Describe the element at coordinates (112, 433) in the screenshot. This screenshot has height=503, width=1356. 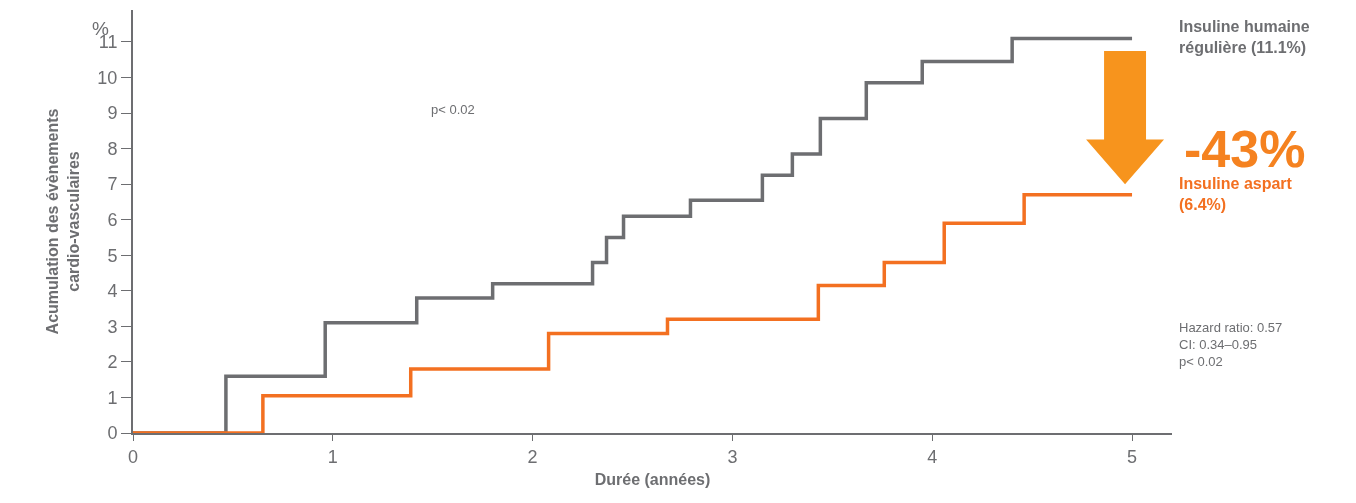
I see `y-tick-label: 0` at that location.